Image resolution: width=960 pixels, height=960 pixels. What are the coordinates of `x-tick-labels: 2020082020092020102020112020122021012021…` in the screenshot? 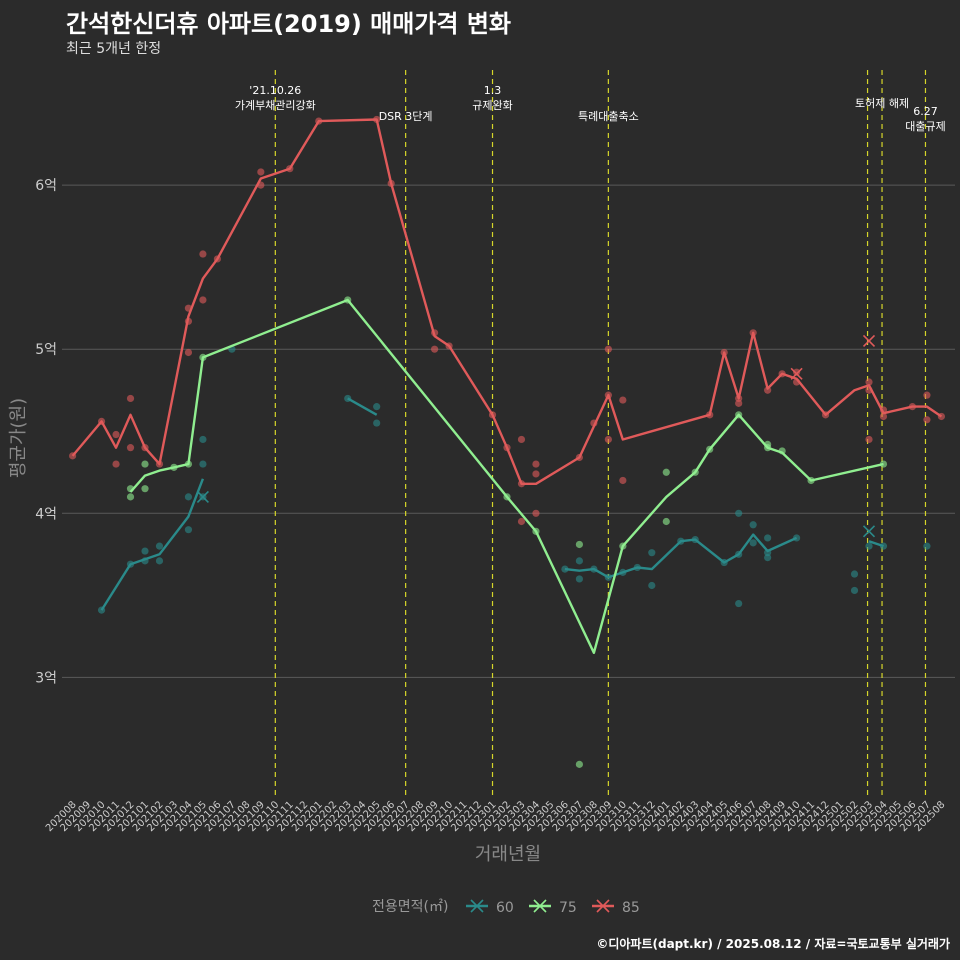 It's located at (496, 816).